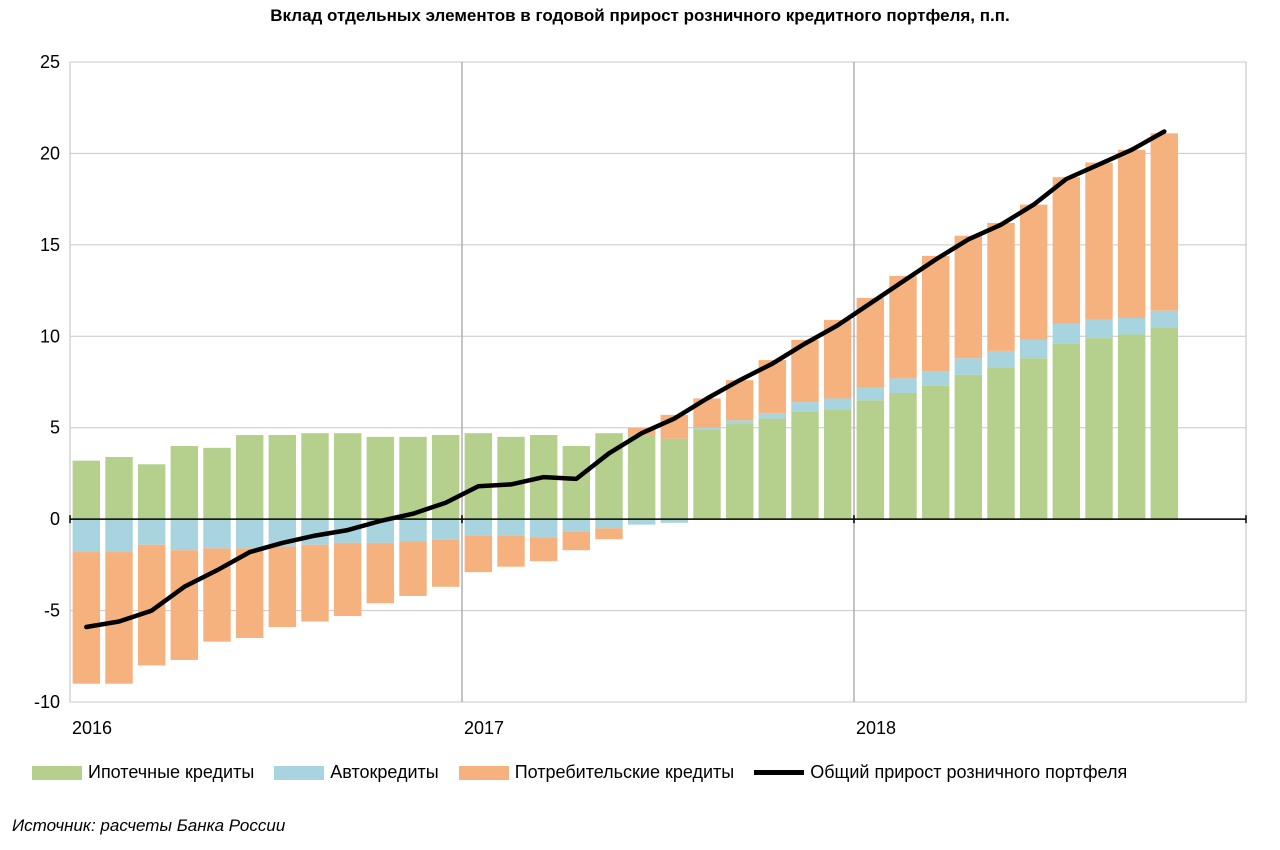  Describe the element at coordinates (47, 702) in the screenshot. I see `y-tick-label: -10` at that location.